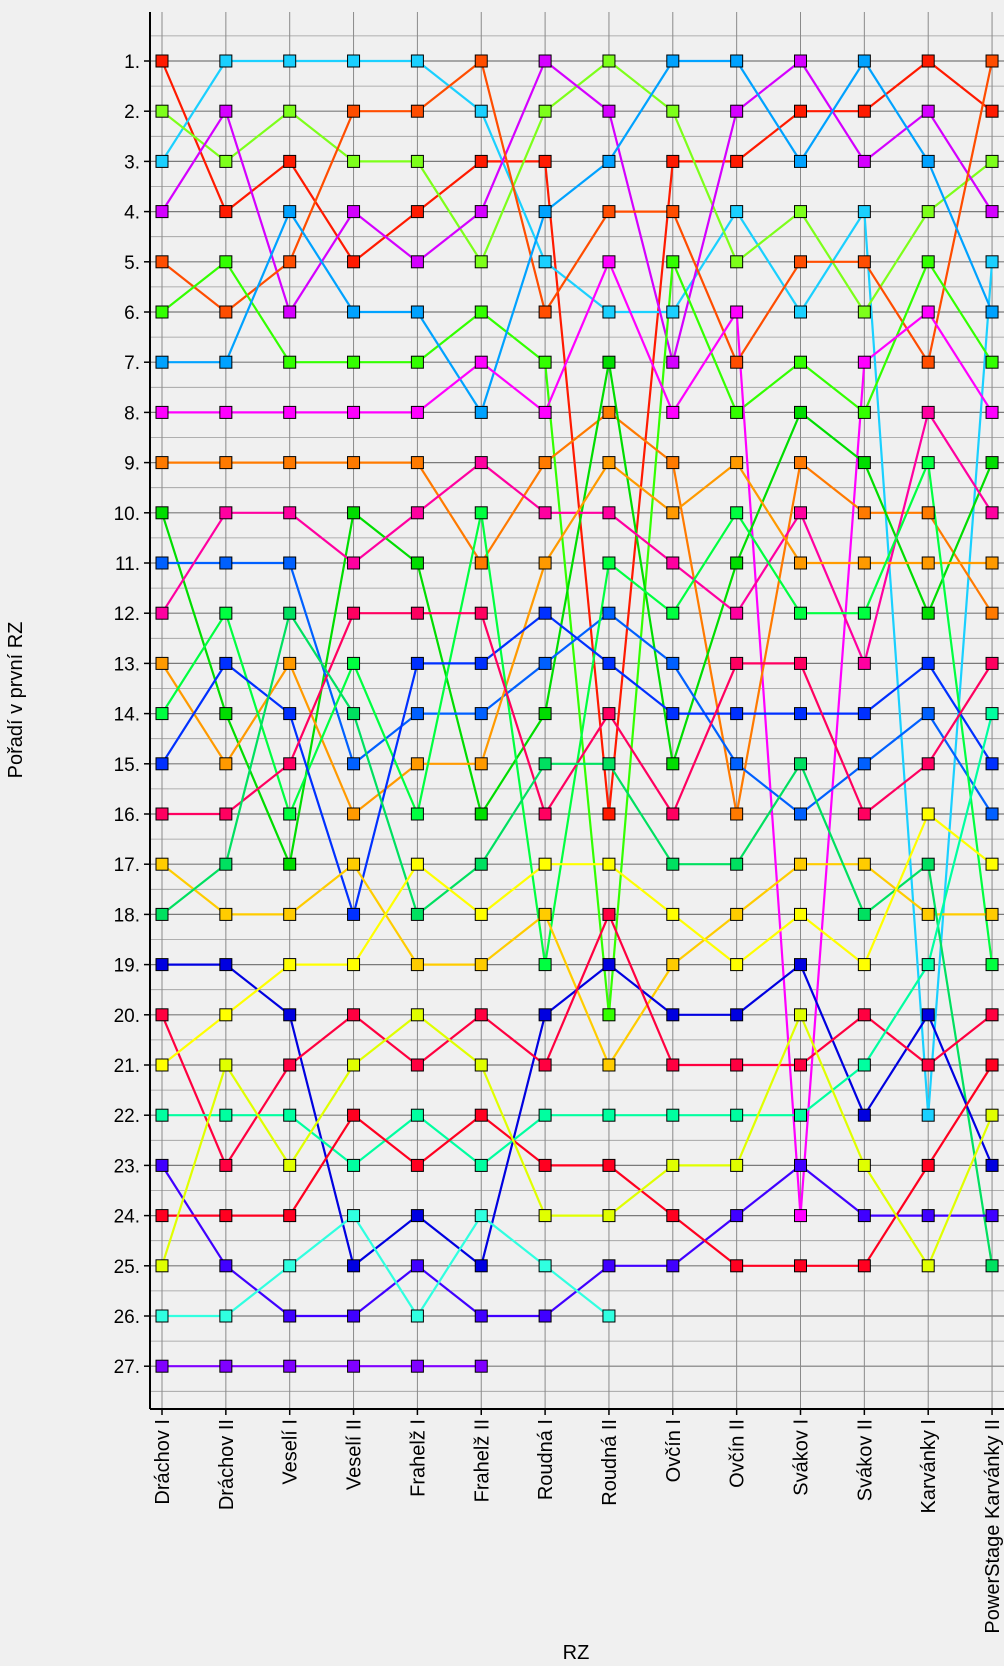  What do you see at coordinates (546, 1459) in the screenshot?
I see `x-tick-label: Roudná I` at bounding box center [546, 1459].